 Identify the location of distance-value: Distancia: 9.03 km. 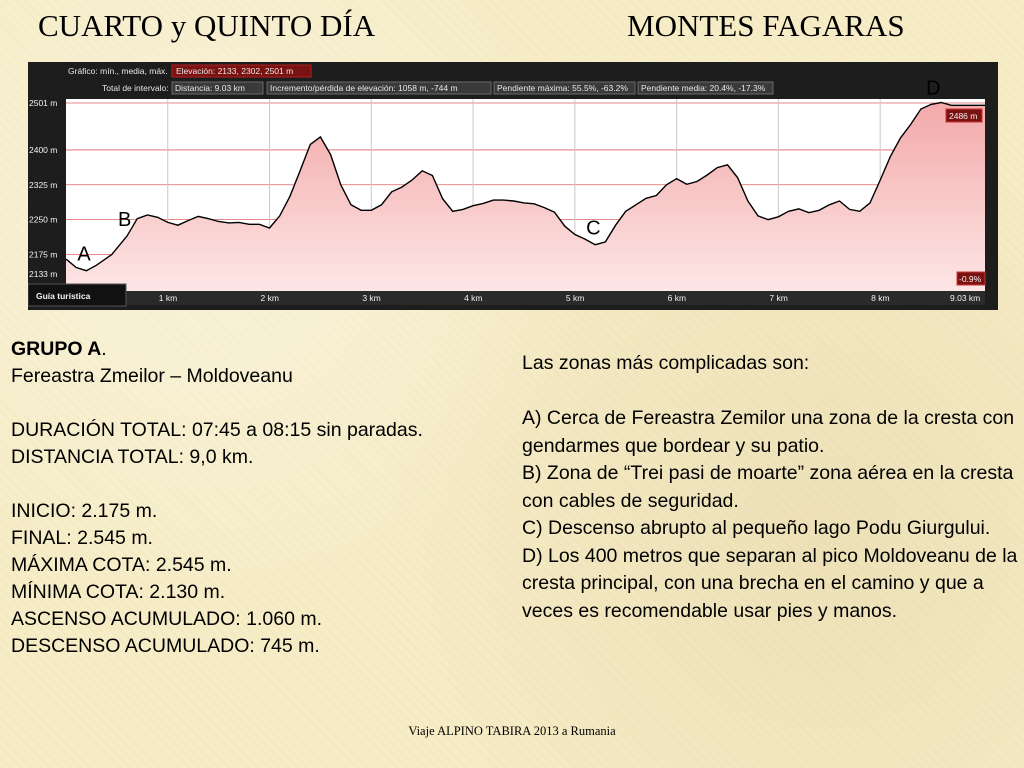
(210, 88).